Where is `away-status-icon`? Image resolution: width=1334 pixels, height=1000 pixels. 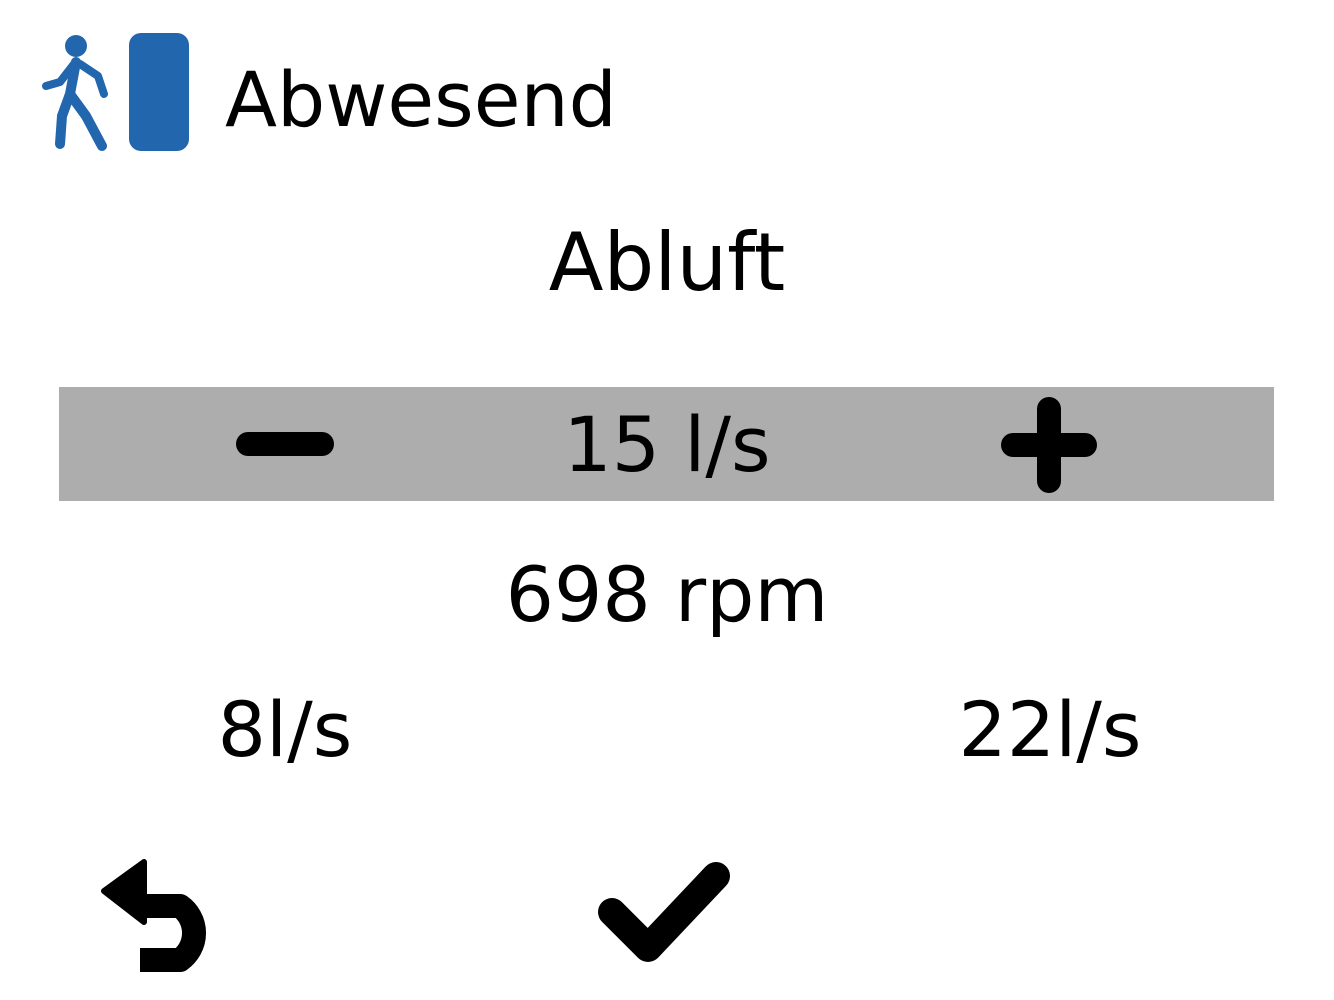
away-status-icon is located at coordinates (115, 92).